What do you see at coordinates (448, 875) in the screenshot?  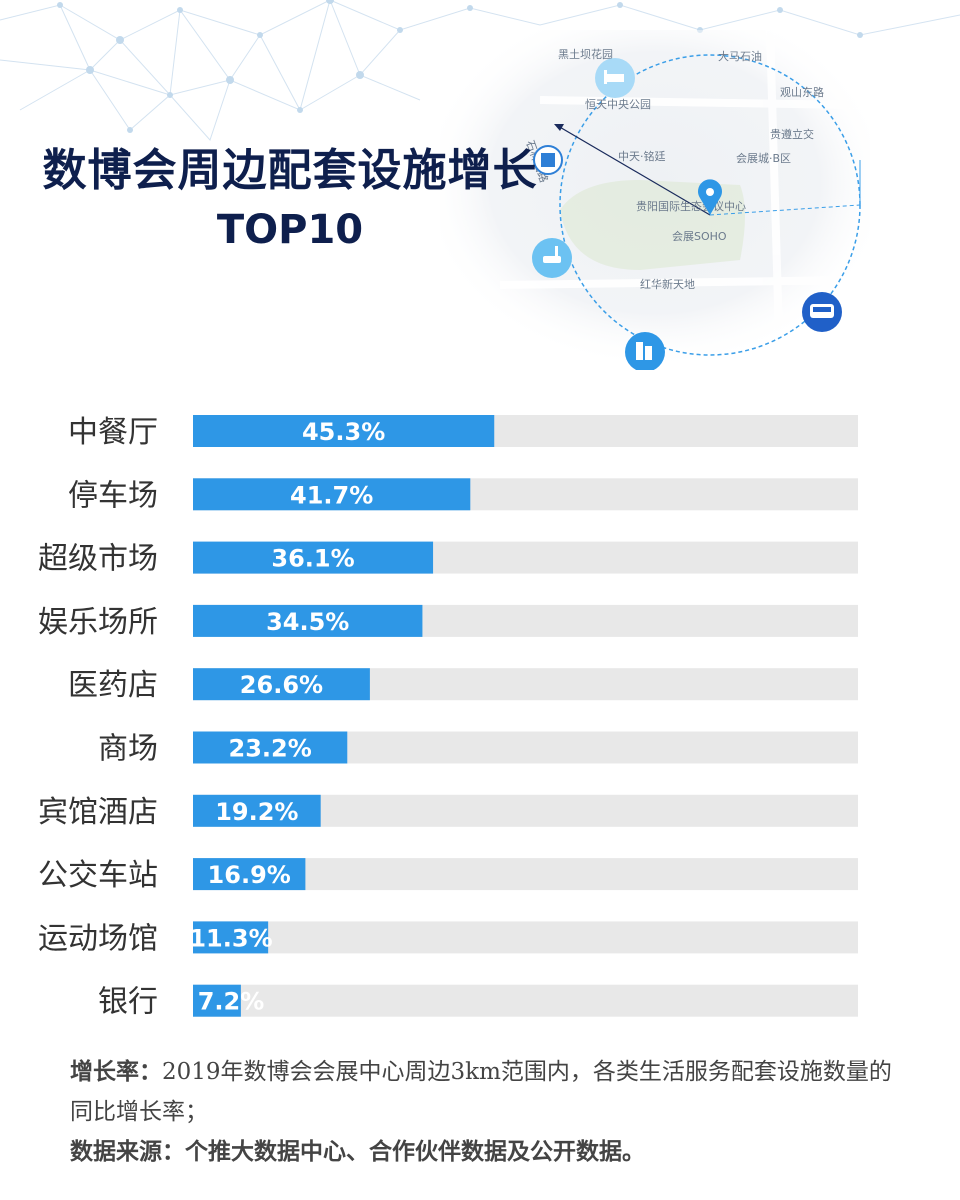 I see `bar-row: 公交车站 16.9%` at bounding box center [448, 875].